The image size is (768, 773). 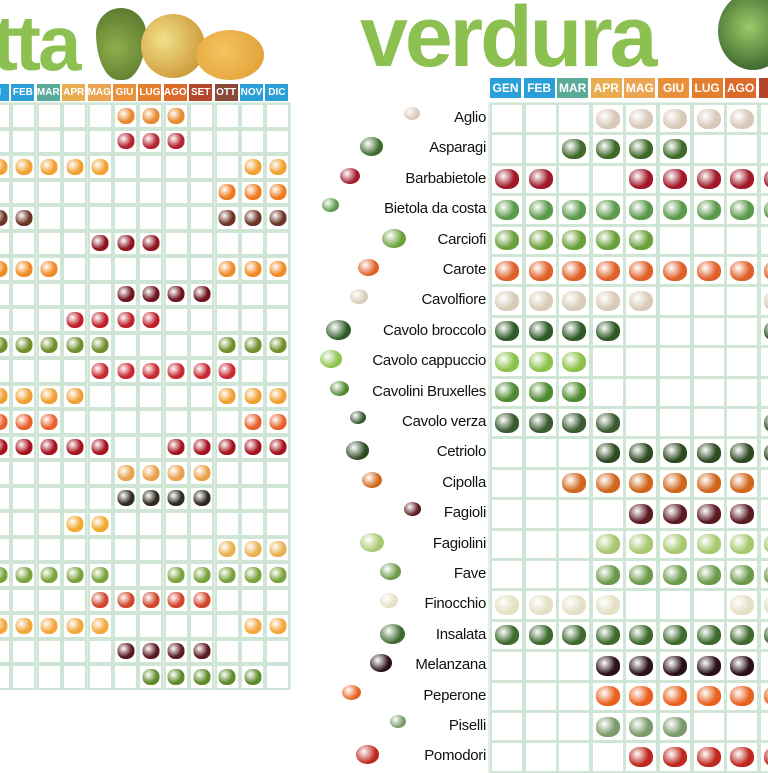 What do you see at coordinates (765, 422) in the screenshot?
I see `savoy-cabbage-icon` at bounding box center [765, 422].